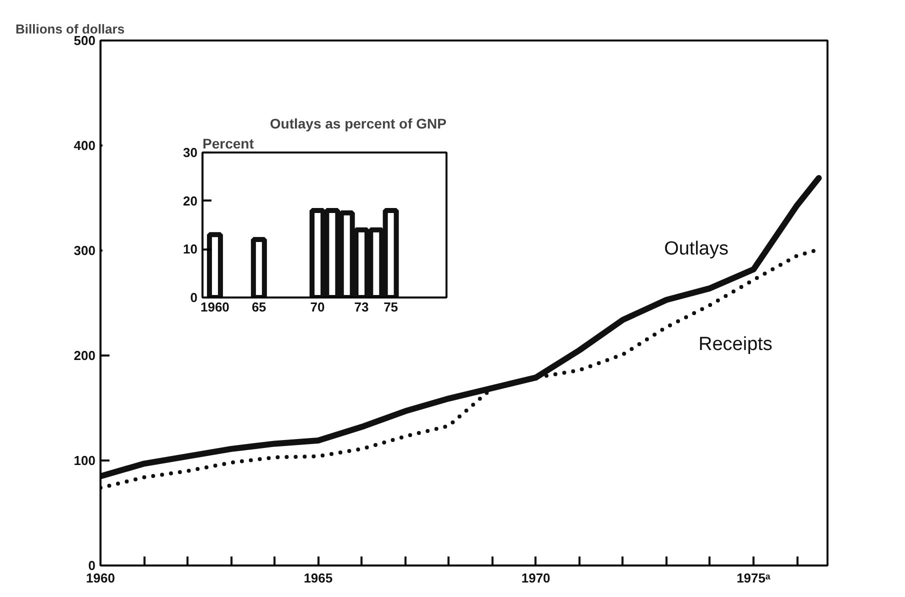  Describe the element at coordinates (358, 124) in the screenshot. I see `chart-title: Outlays as percent of GNP` at that location.